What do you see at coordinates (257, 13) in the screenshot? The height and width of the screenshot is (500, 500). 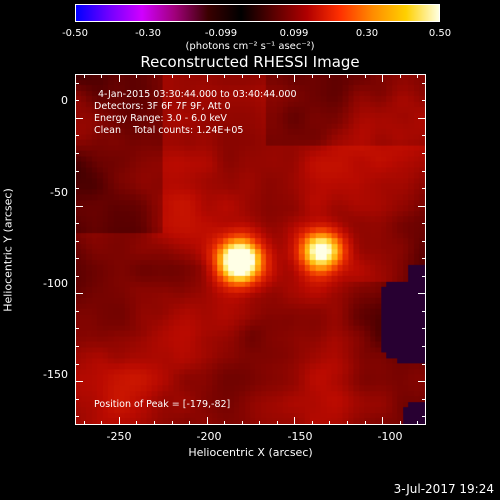 I see `colorbar` at bounding box center [257, 13].